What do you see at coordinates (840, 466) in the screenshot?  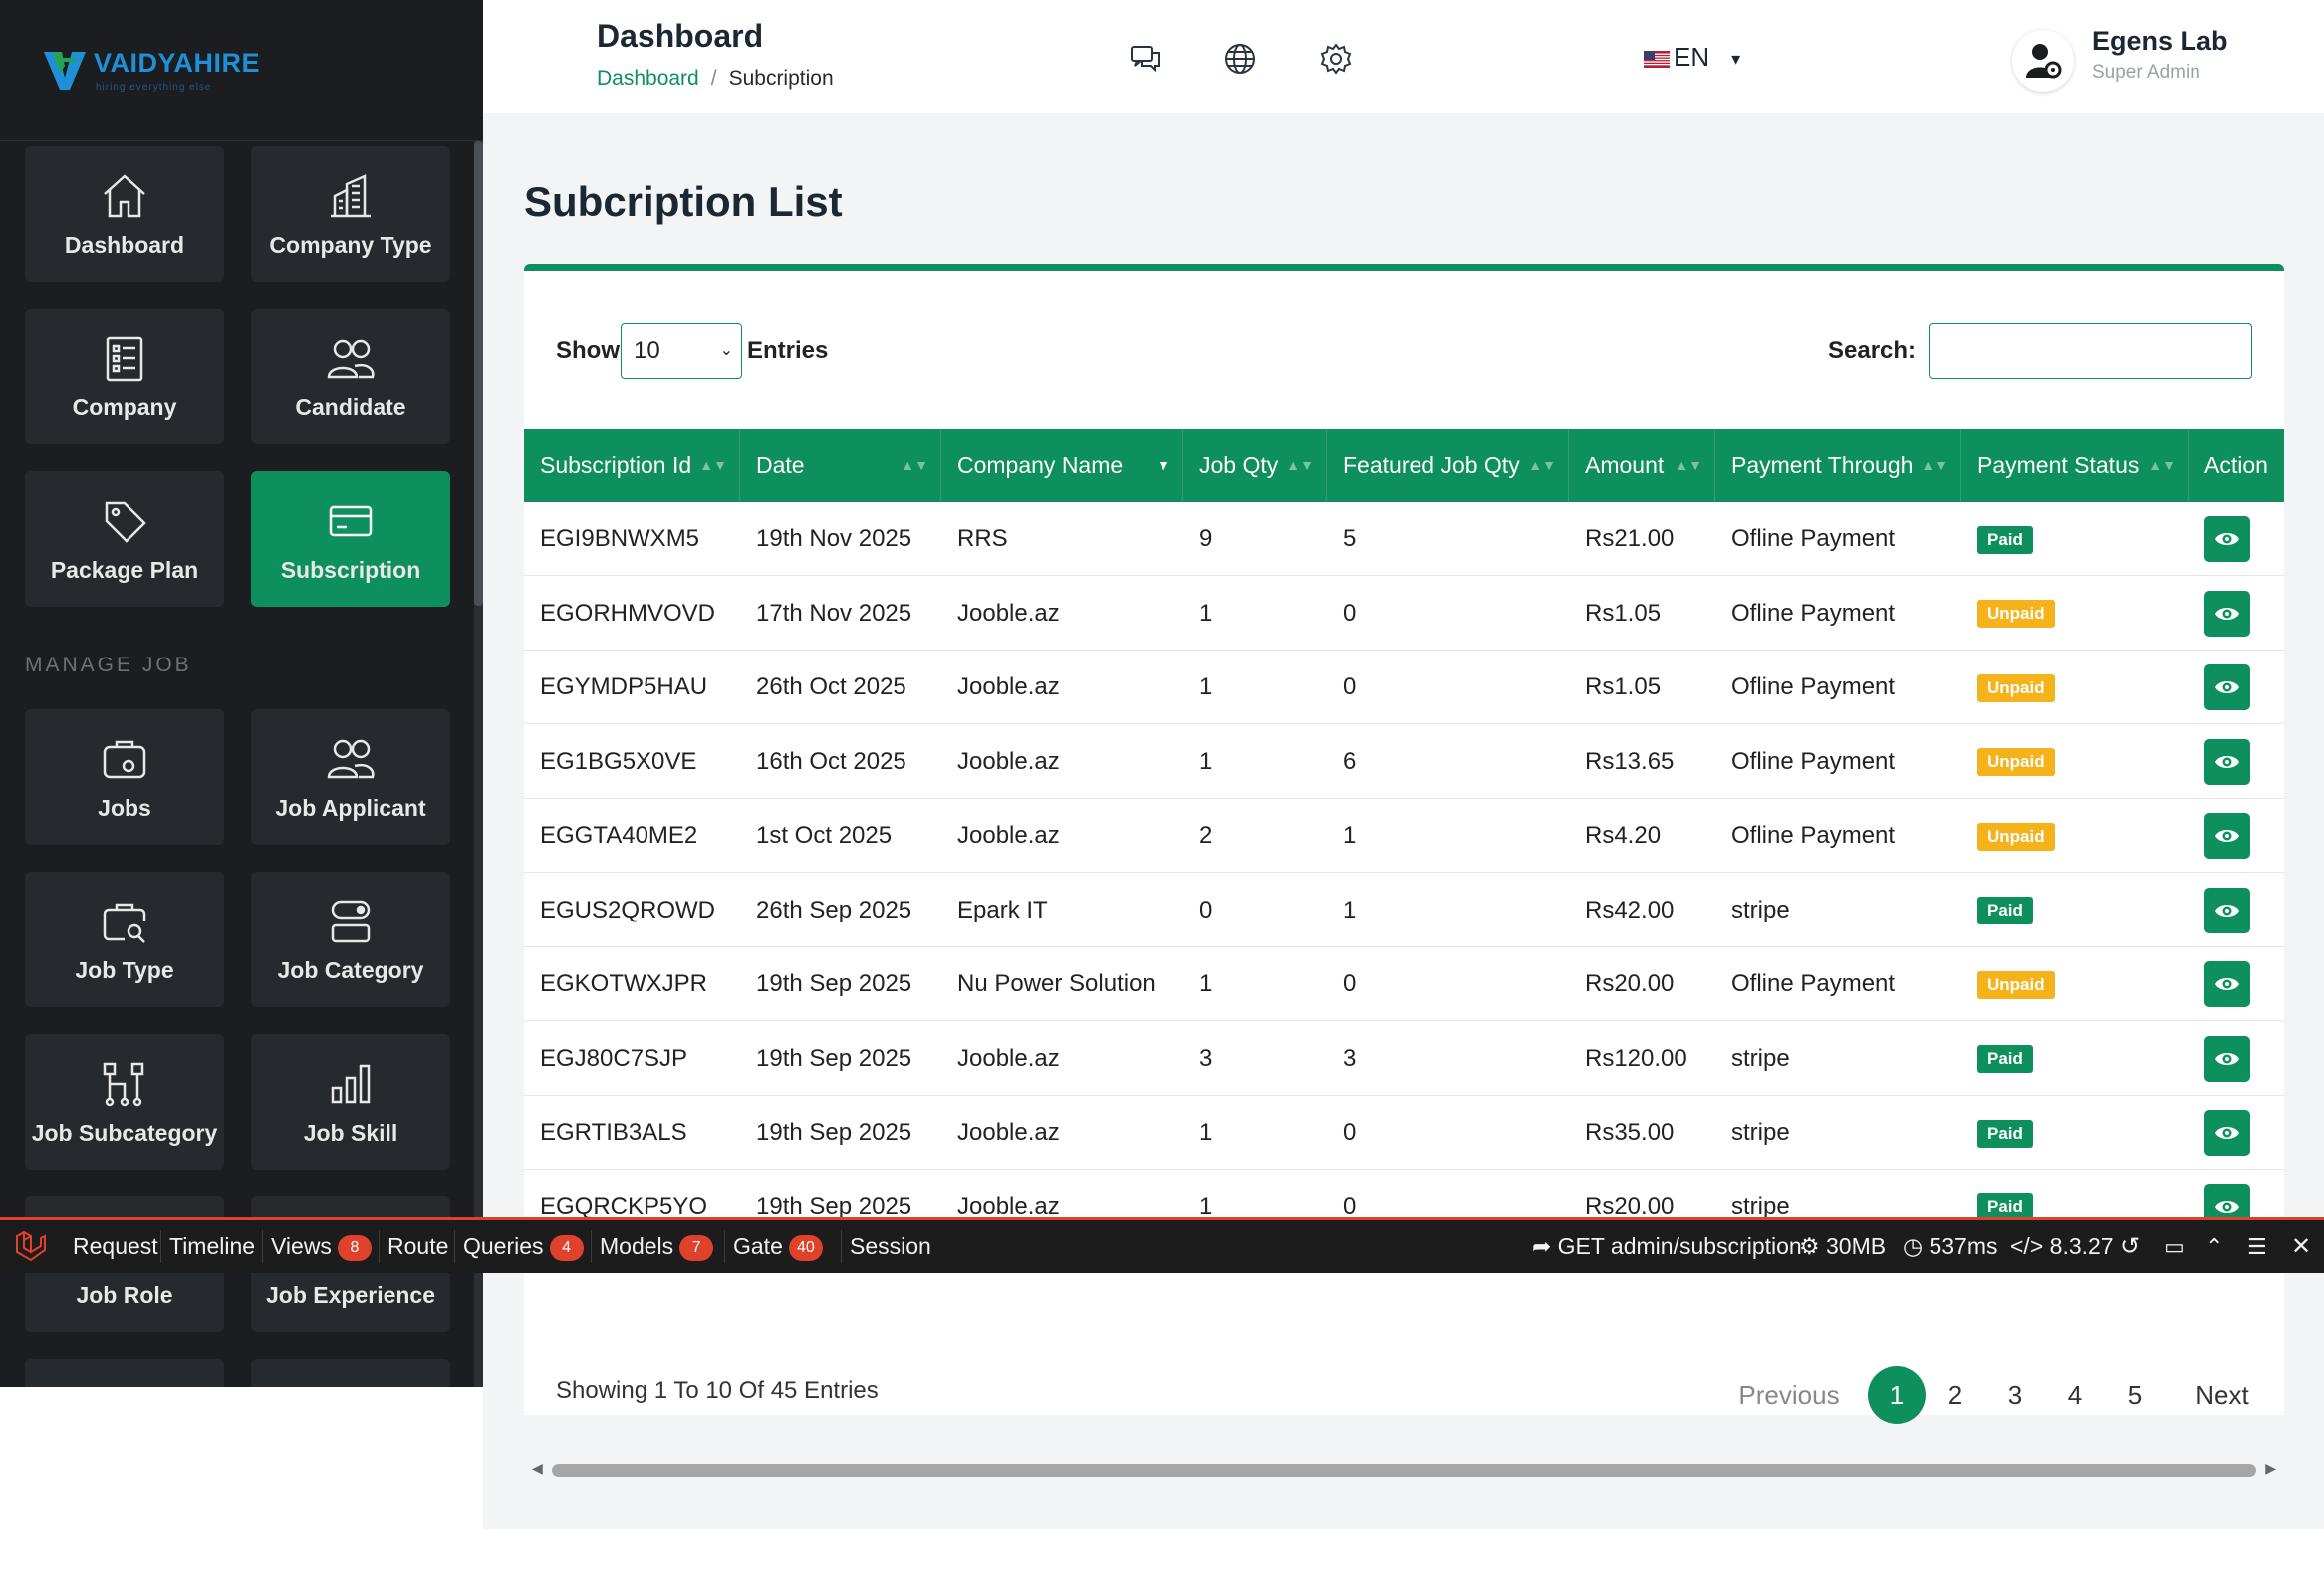 I see `column-header-date: Date ▲▼` at bounding box center [840, 466].